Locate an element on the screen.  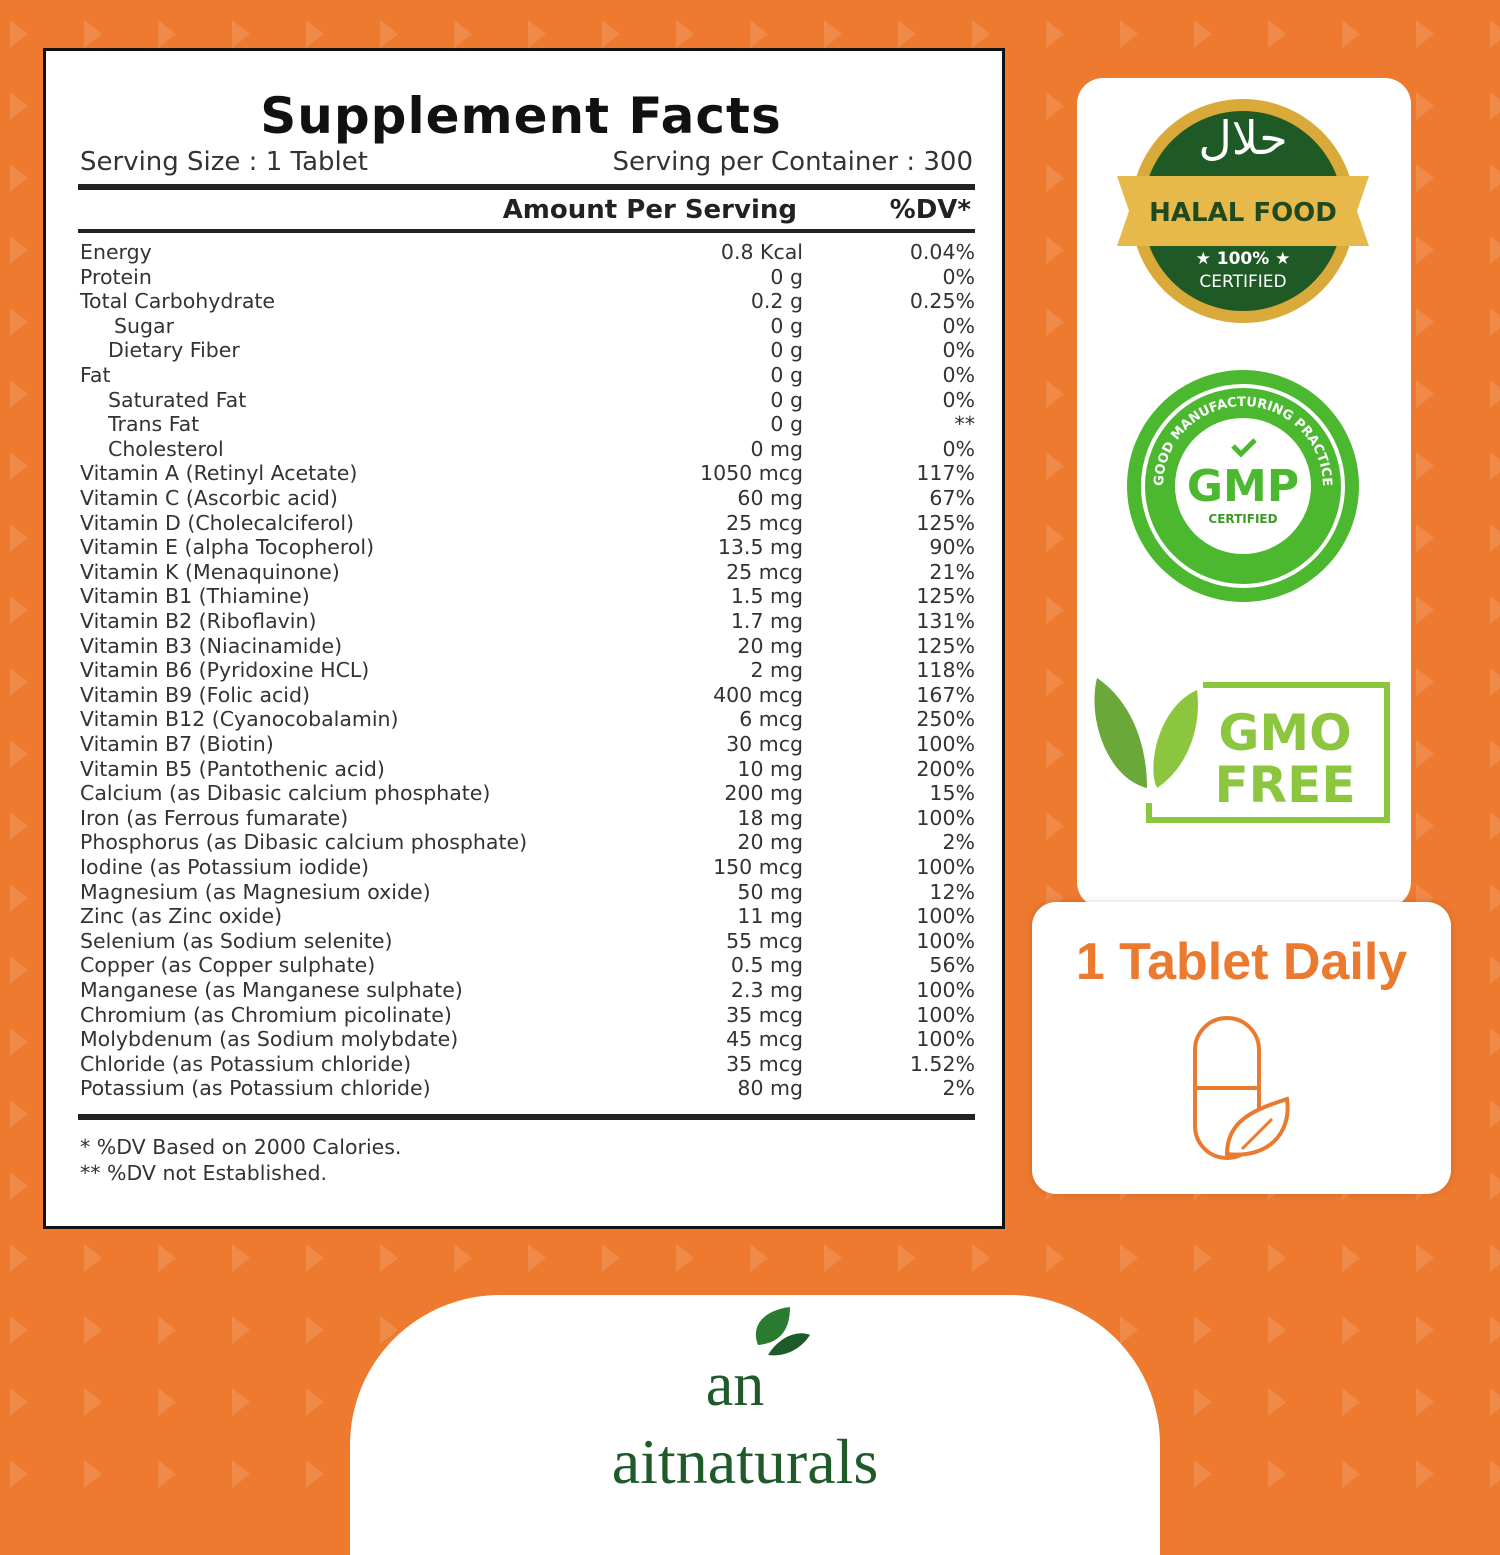
halal-percent: ★ 100% ★ is located at coordinates (1243, 259).